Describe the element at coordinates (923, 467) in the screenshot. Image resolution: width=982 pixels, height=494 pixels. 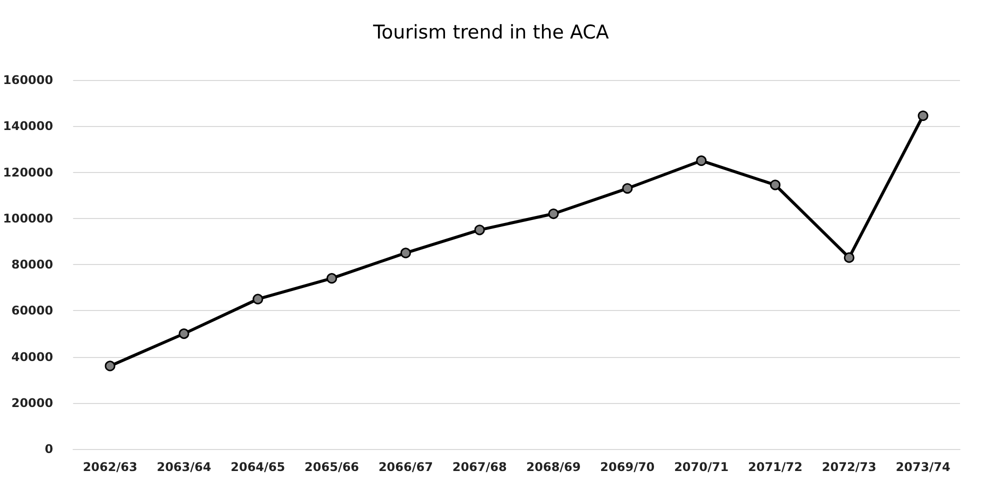
I see `x-tick-label: 2073/74` at that location.